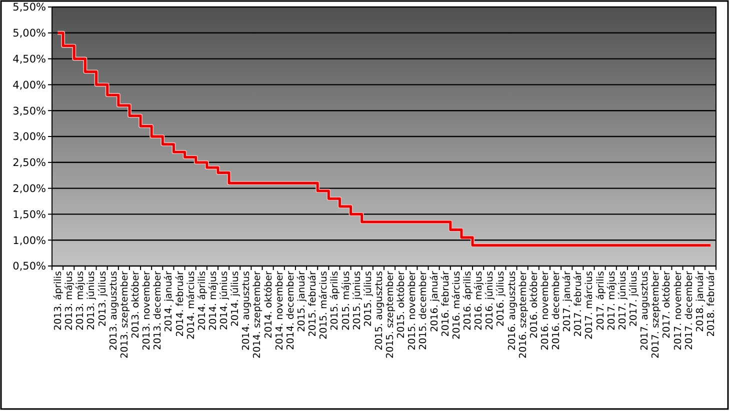  What do you see at coordinates (29, 240) in the screenshot?
I see `y-tick-label: 1,00%` at bounding box center [29, 240].